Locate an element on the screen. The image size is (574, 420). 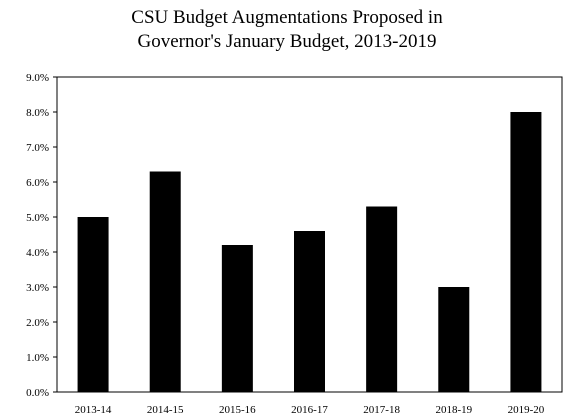
chart-title-line-1: CSU Budget Augmentations Proposed in is located at coordinates (287, 17).